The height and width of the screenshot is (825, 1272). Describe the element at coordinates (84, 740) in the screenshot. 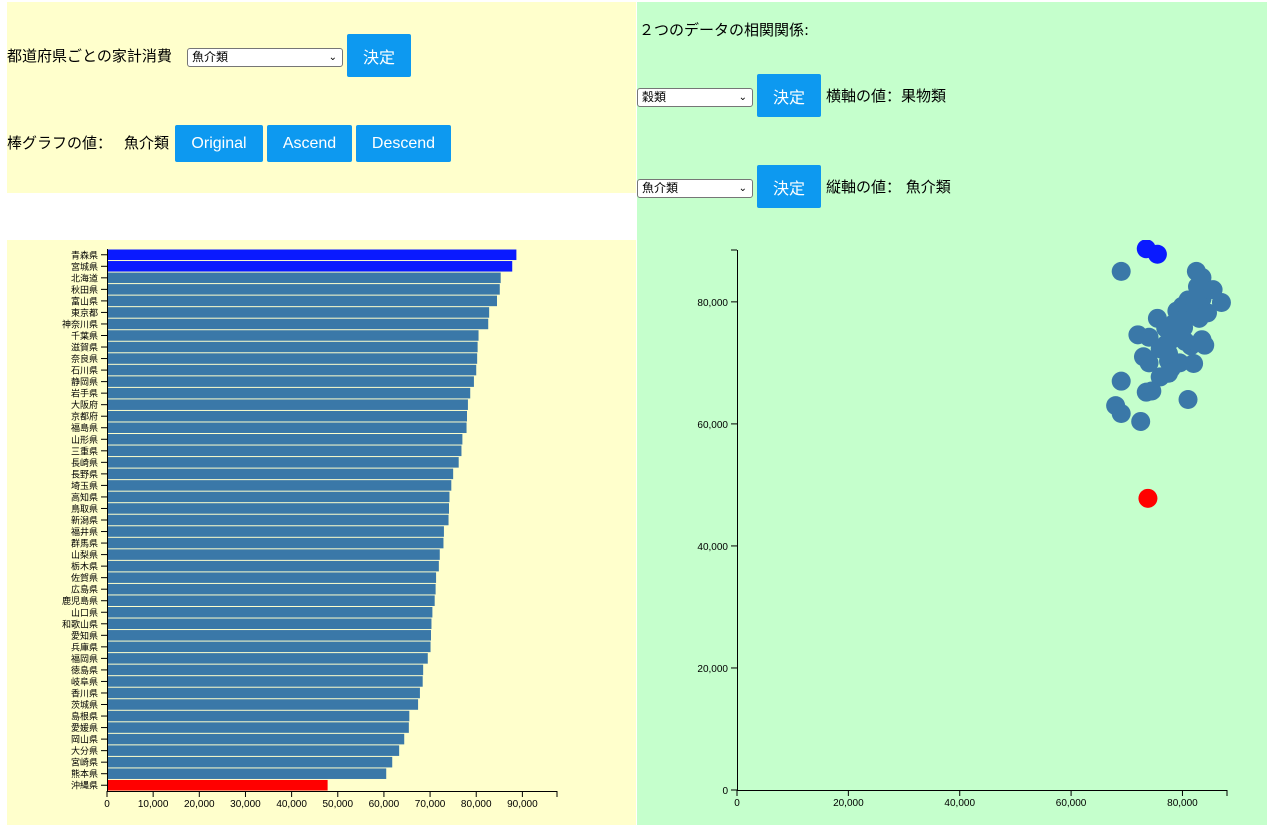

I see `category-tick-label: 岡山県` at that location.